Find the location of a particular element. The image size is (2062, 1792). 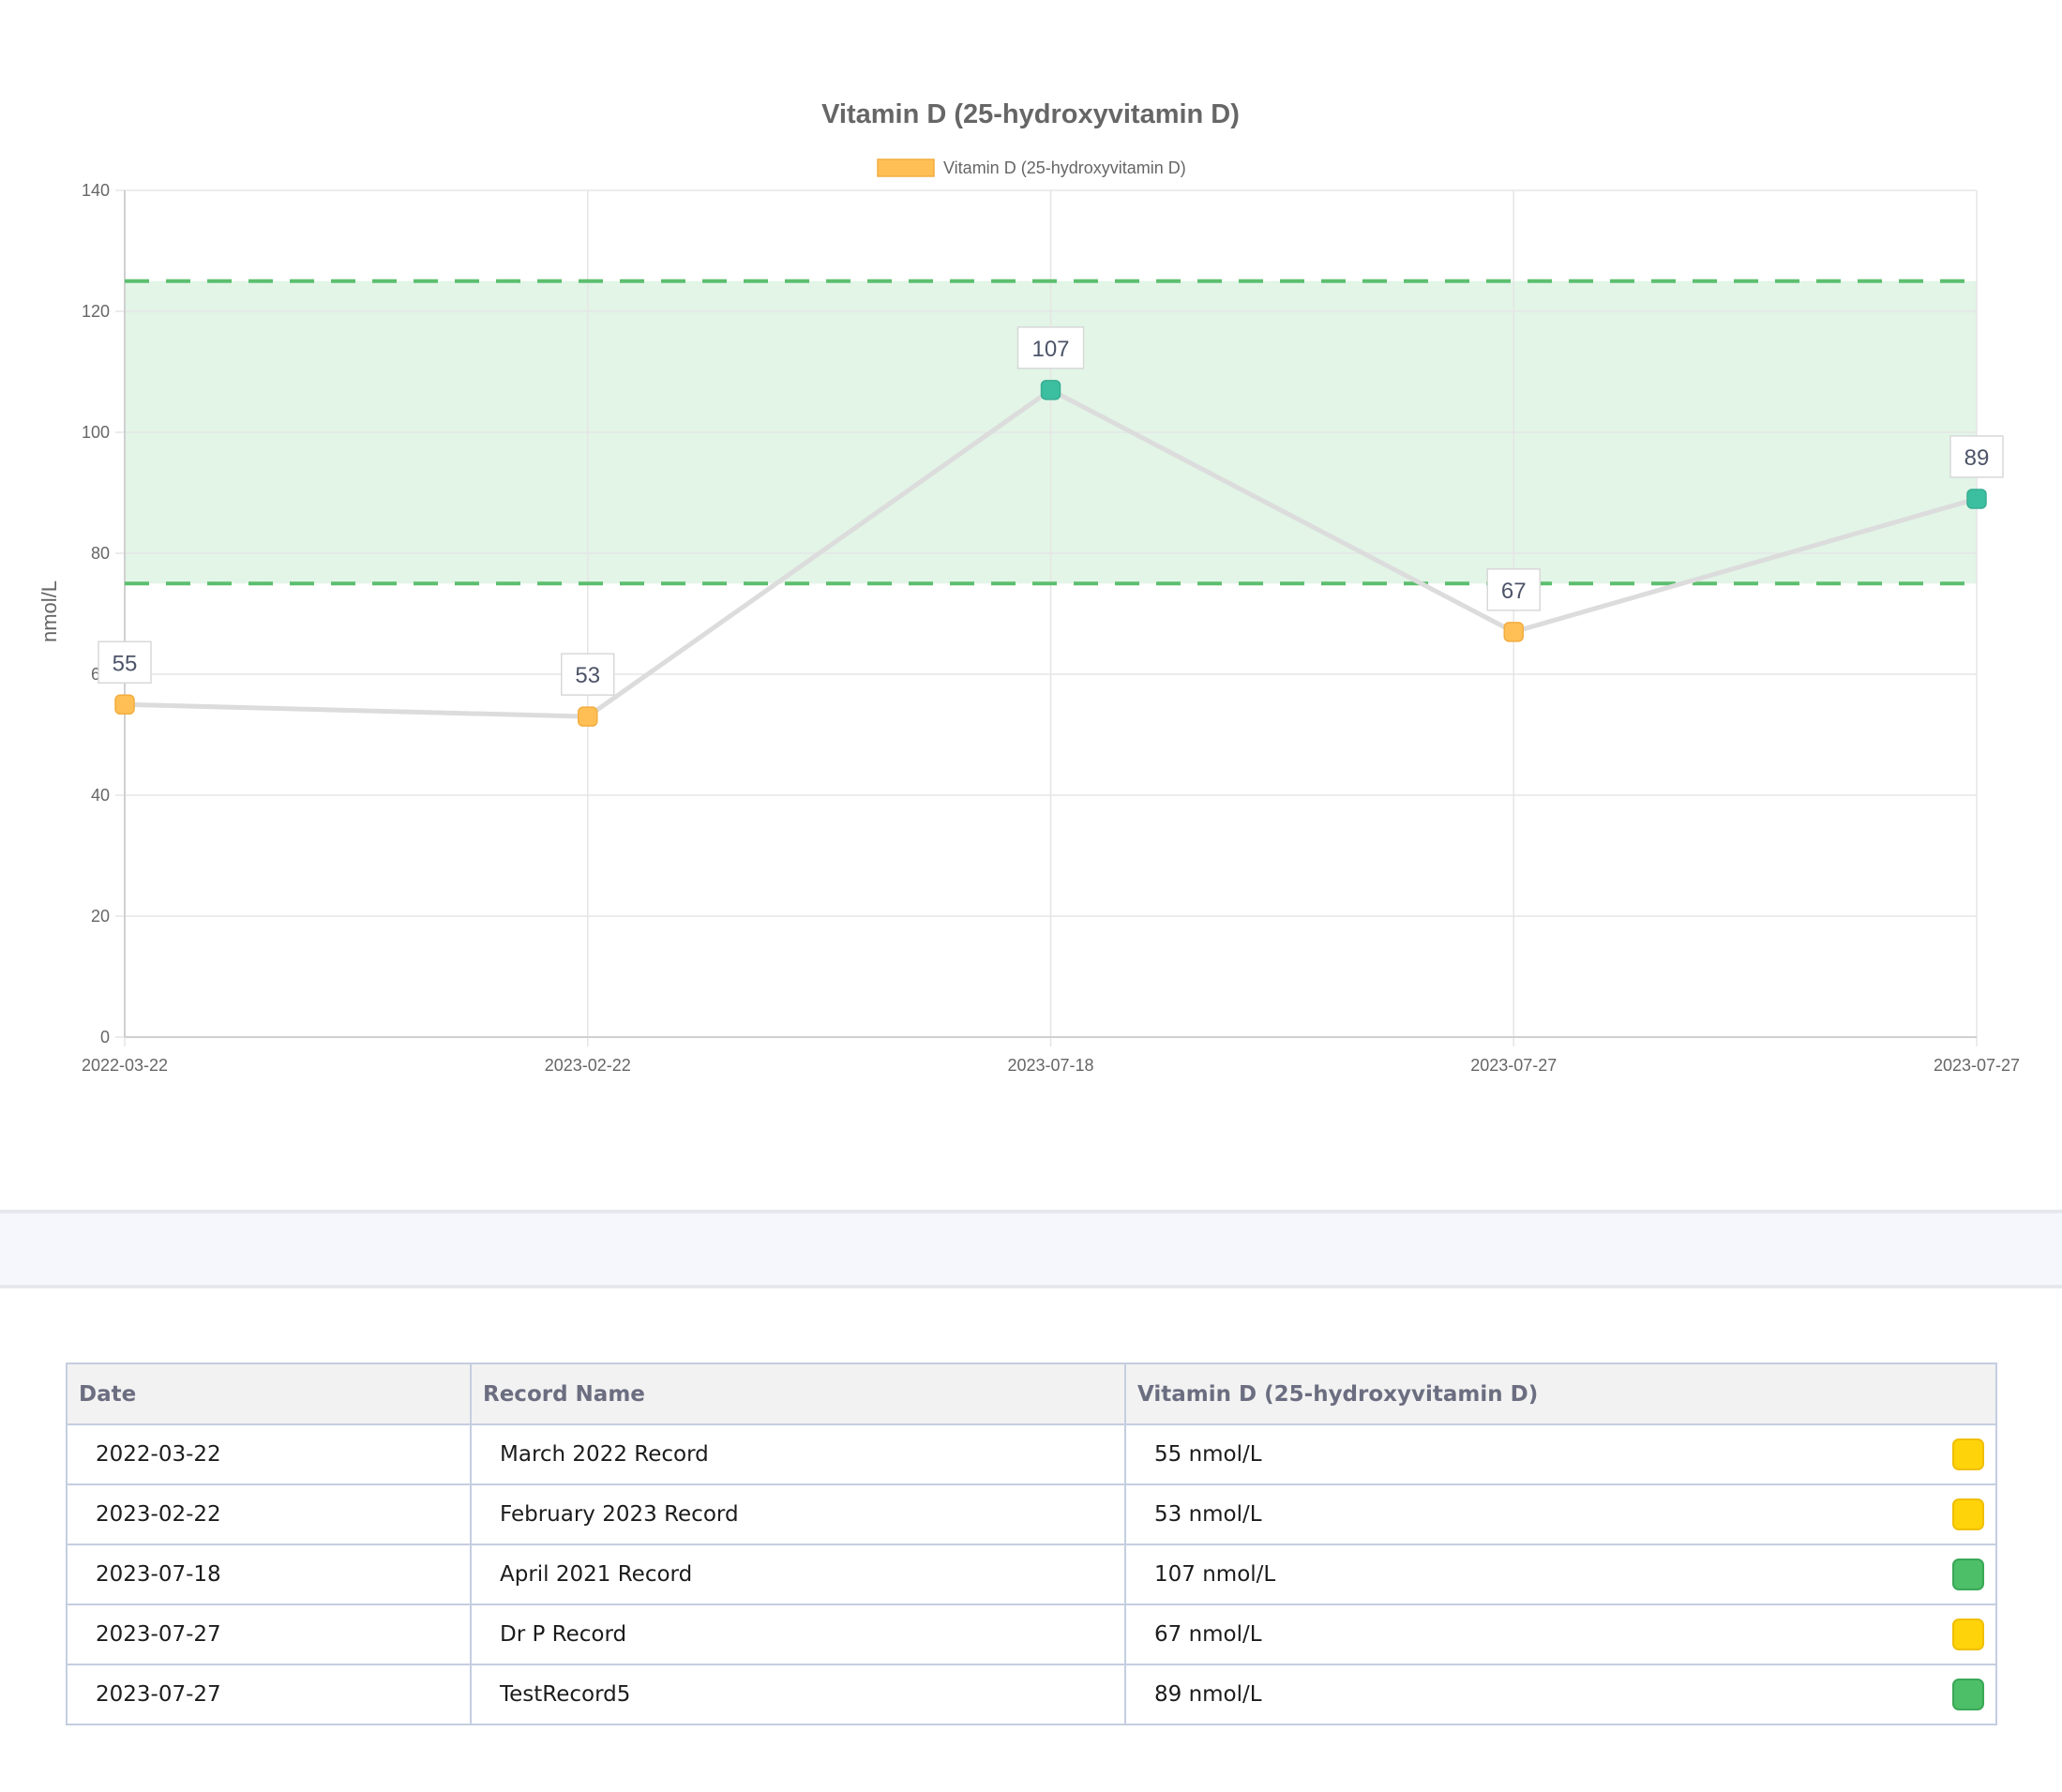

row-date: 2022-03-22 is located at coordinates (269, 1454).